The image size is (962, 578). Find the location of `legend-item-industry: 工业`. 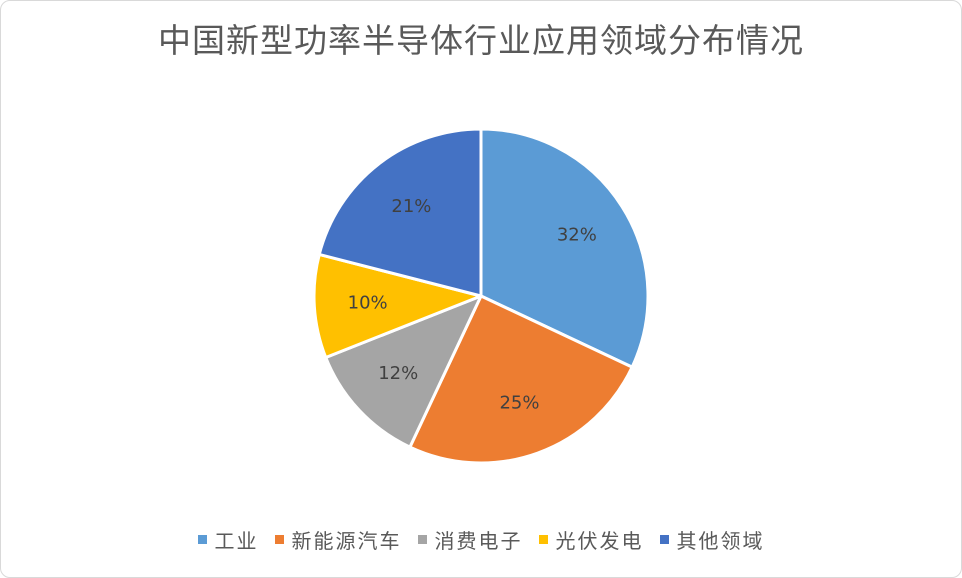

legend-item-industry: 工业 is located at coordinates (228, 539).